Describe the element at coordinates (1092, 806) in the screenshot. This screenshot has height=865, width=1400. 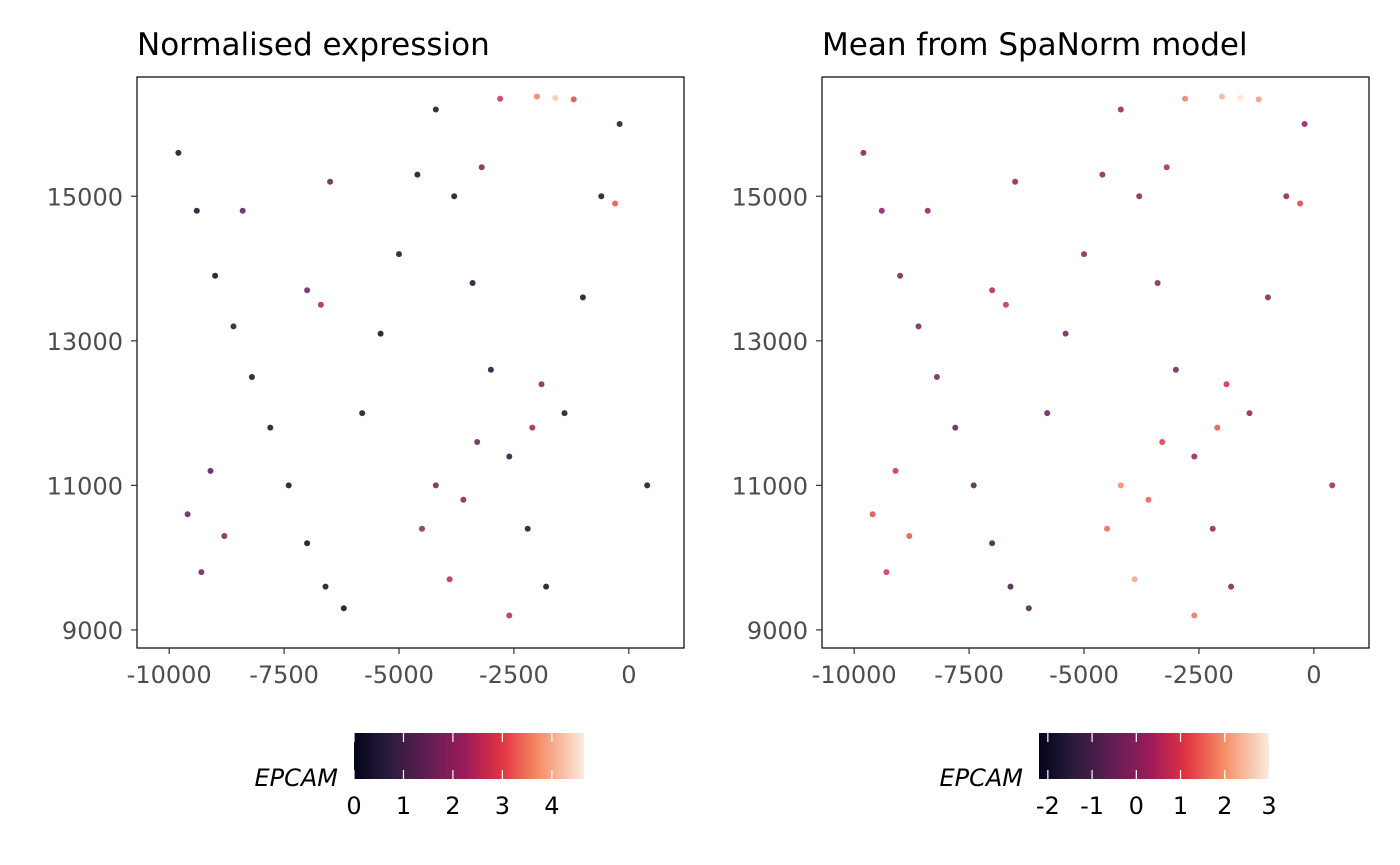
I see `colorbar-tick-label: -1` at that location.